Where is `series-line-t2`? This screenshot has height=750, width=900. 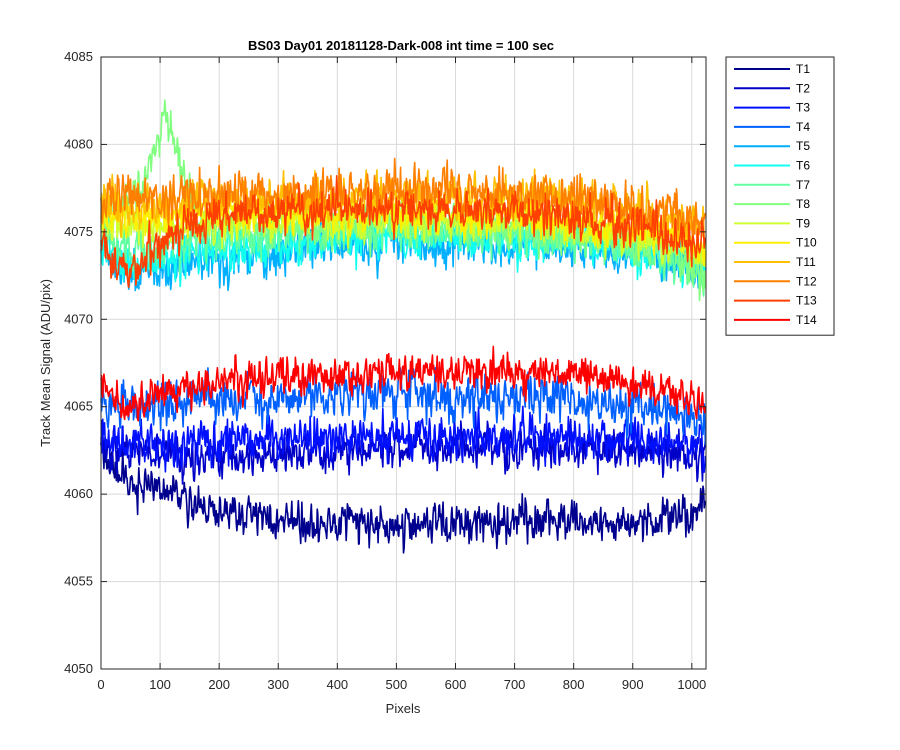
series-line-t2 is located at coordinates (403, 451).